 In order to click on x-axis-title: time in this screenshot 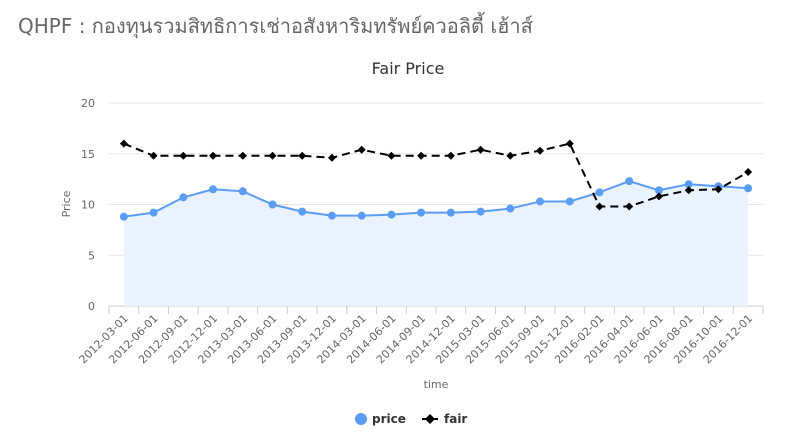, I will do `click(436, 384)`.